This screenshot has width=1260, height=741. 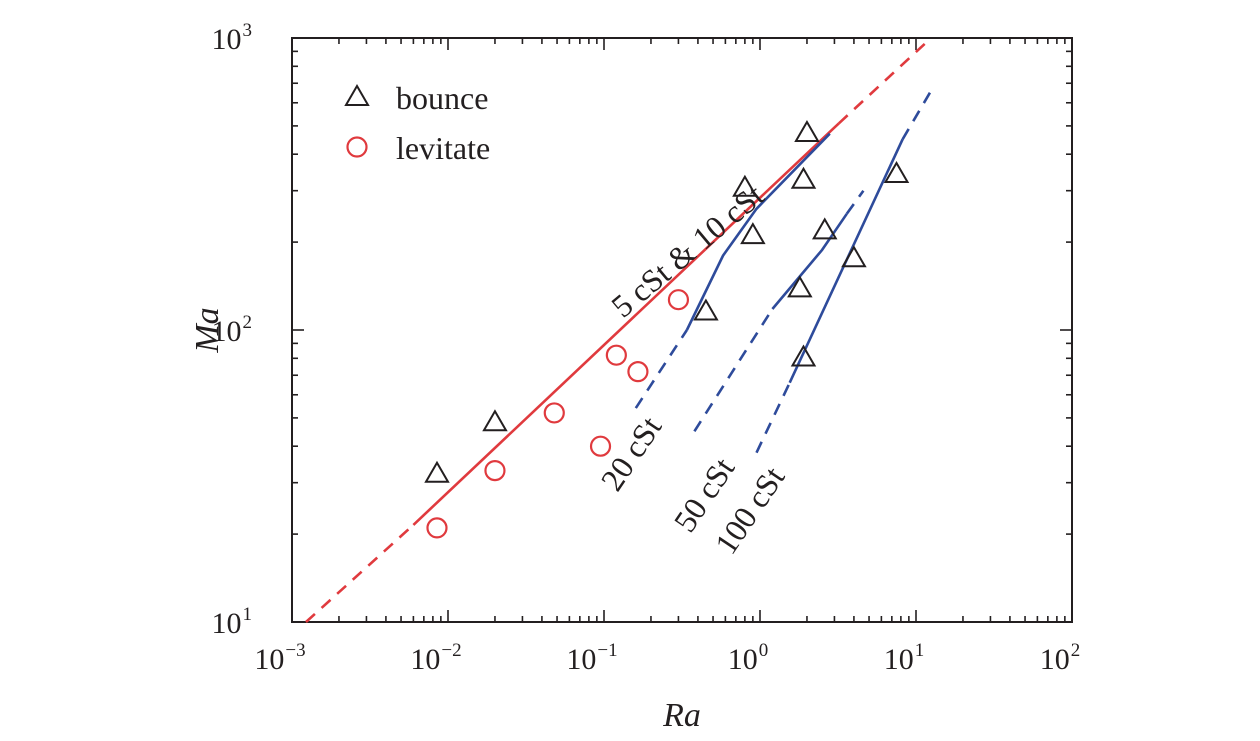 What do you see at coordinates (232, 330) in the screenshot?
I see `y-tick-label: 10²` at bounding box center [232, 330].